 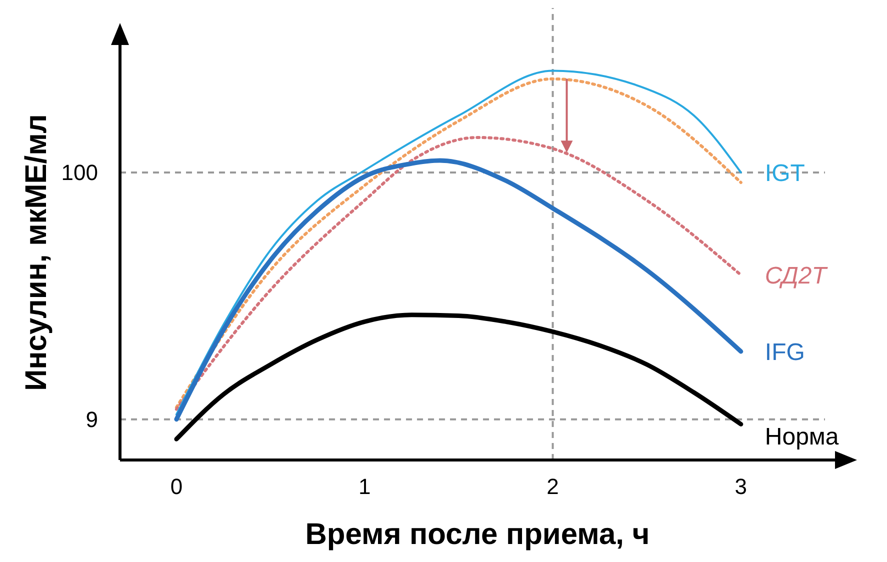 What do you see at coordinates (784, 352) in the screenshot?
I see `series-label: IFG` at bounding box center [784, 352].